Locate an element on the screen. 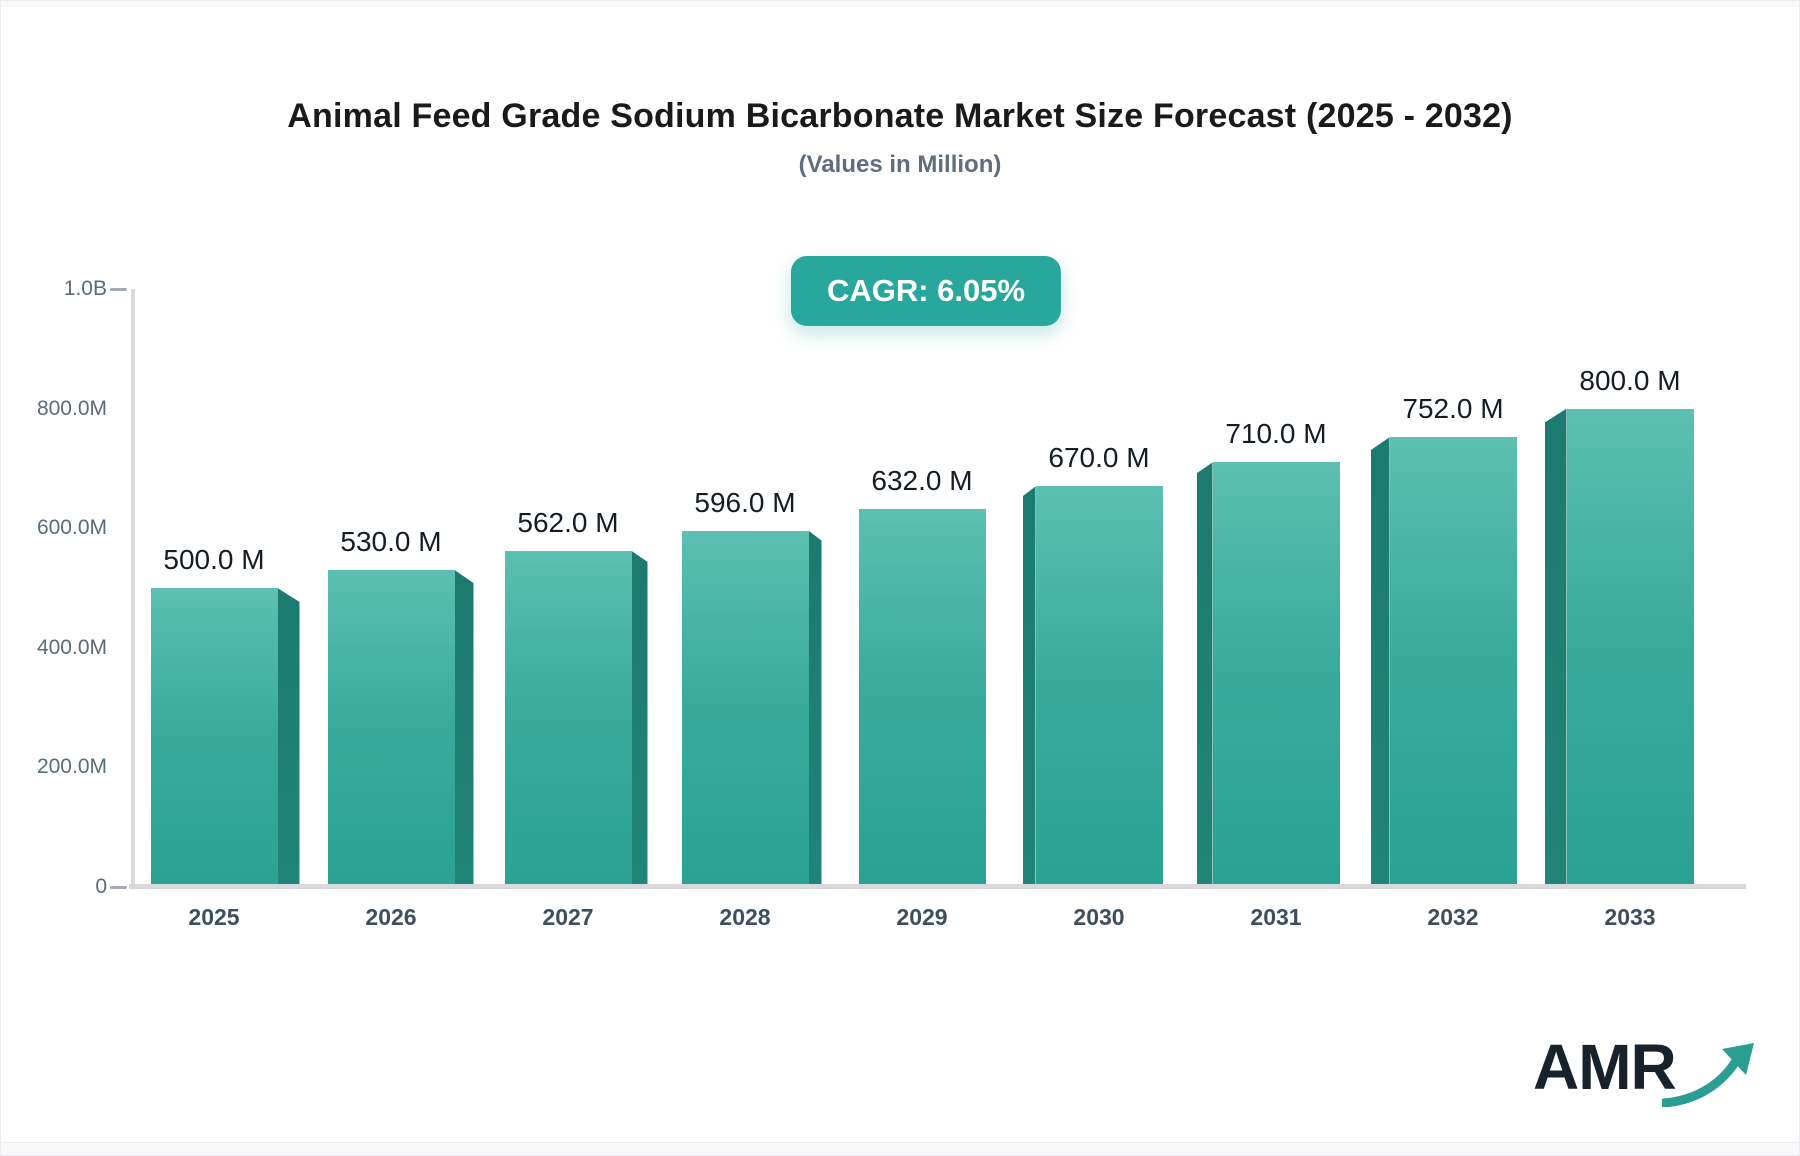  growth-arrow-icon is located at coordinates (1707, 1075).